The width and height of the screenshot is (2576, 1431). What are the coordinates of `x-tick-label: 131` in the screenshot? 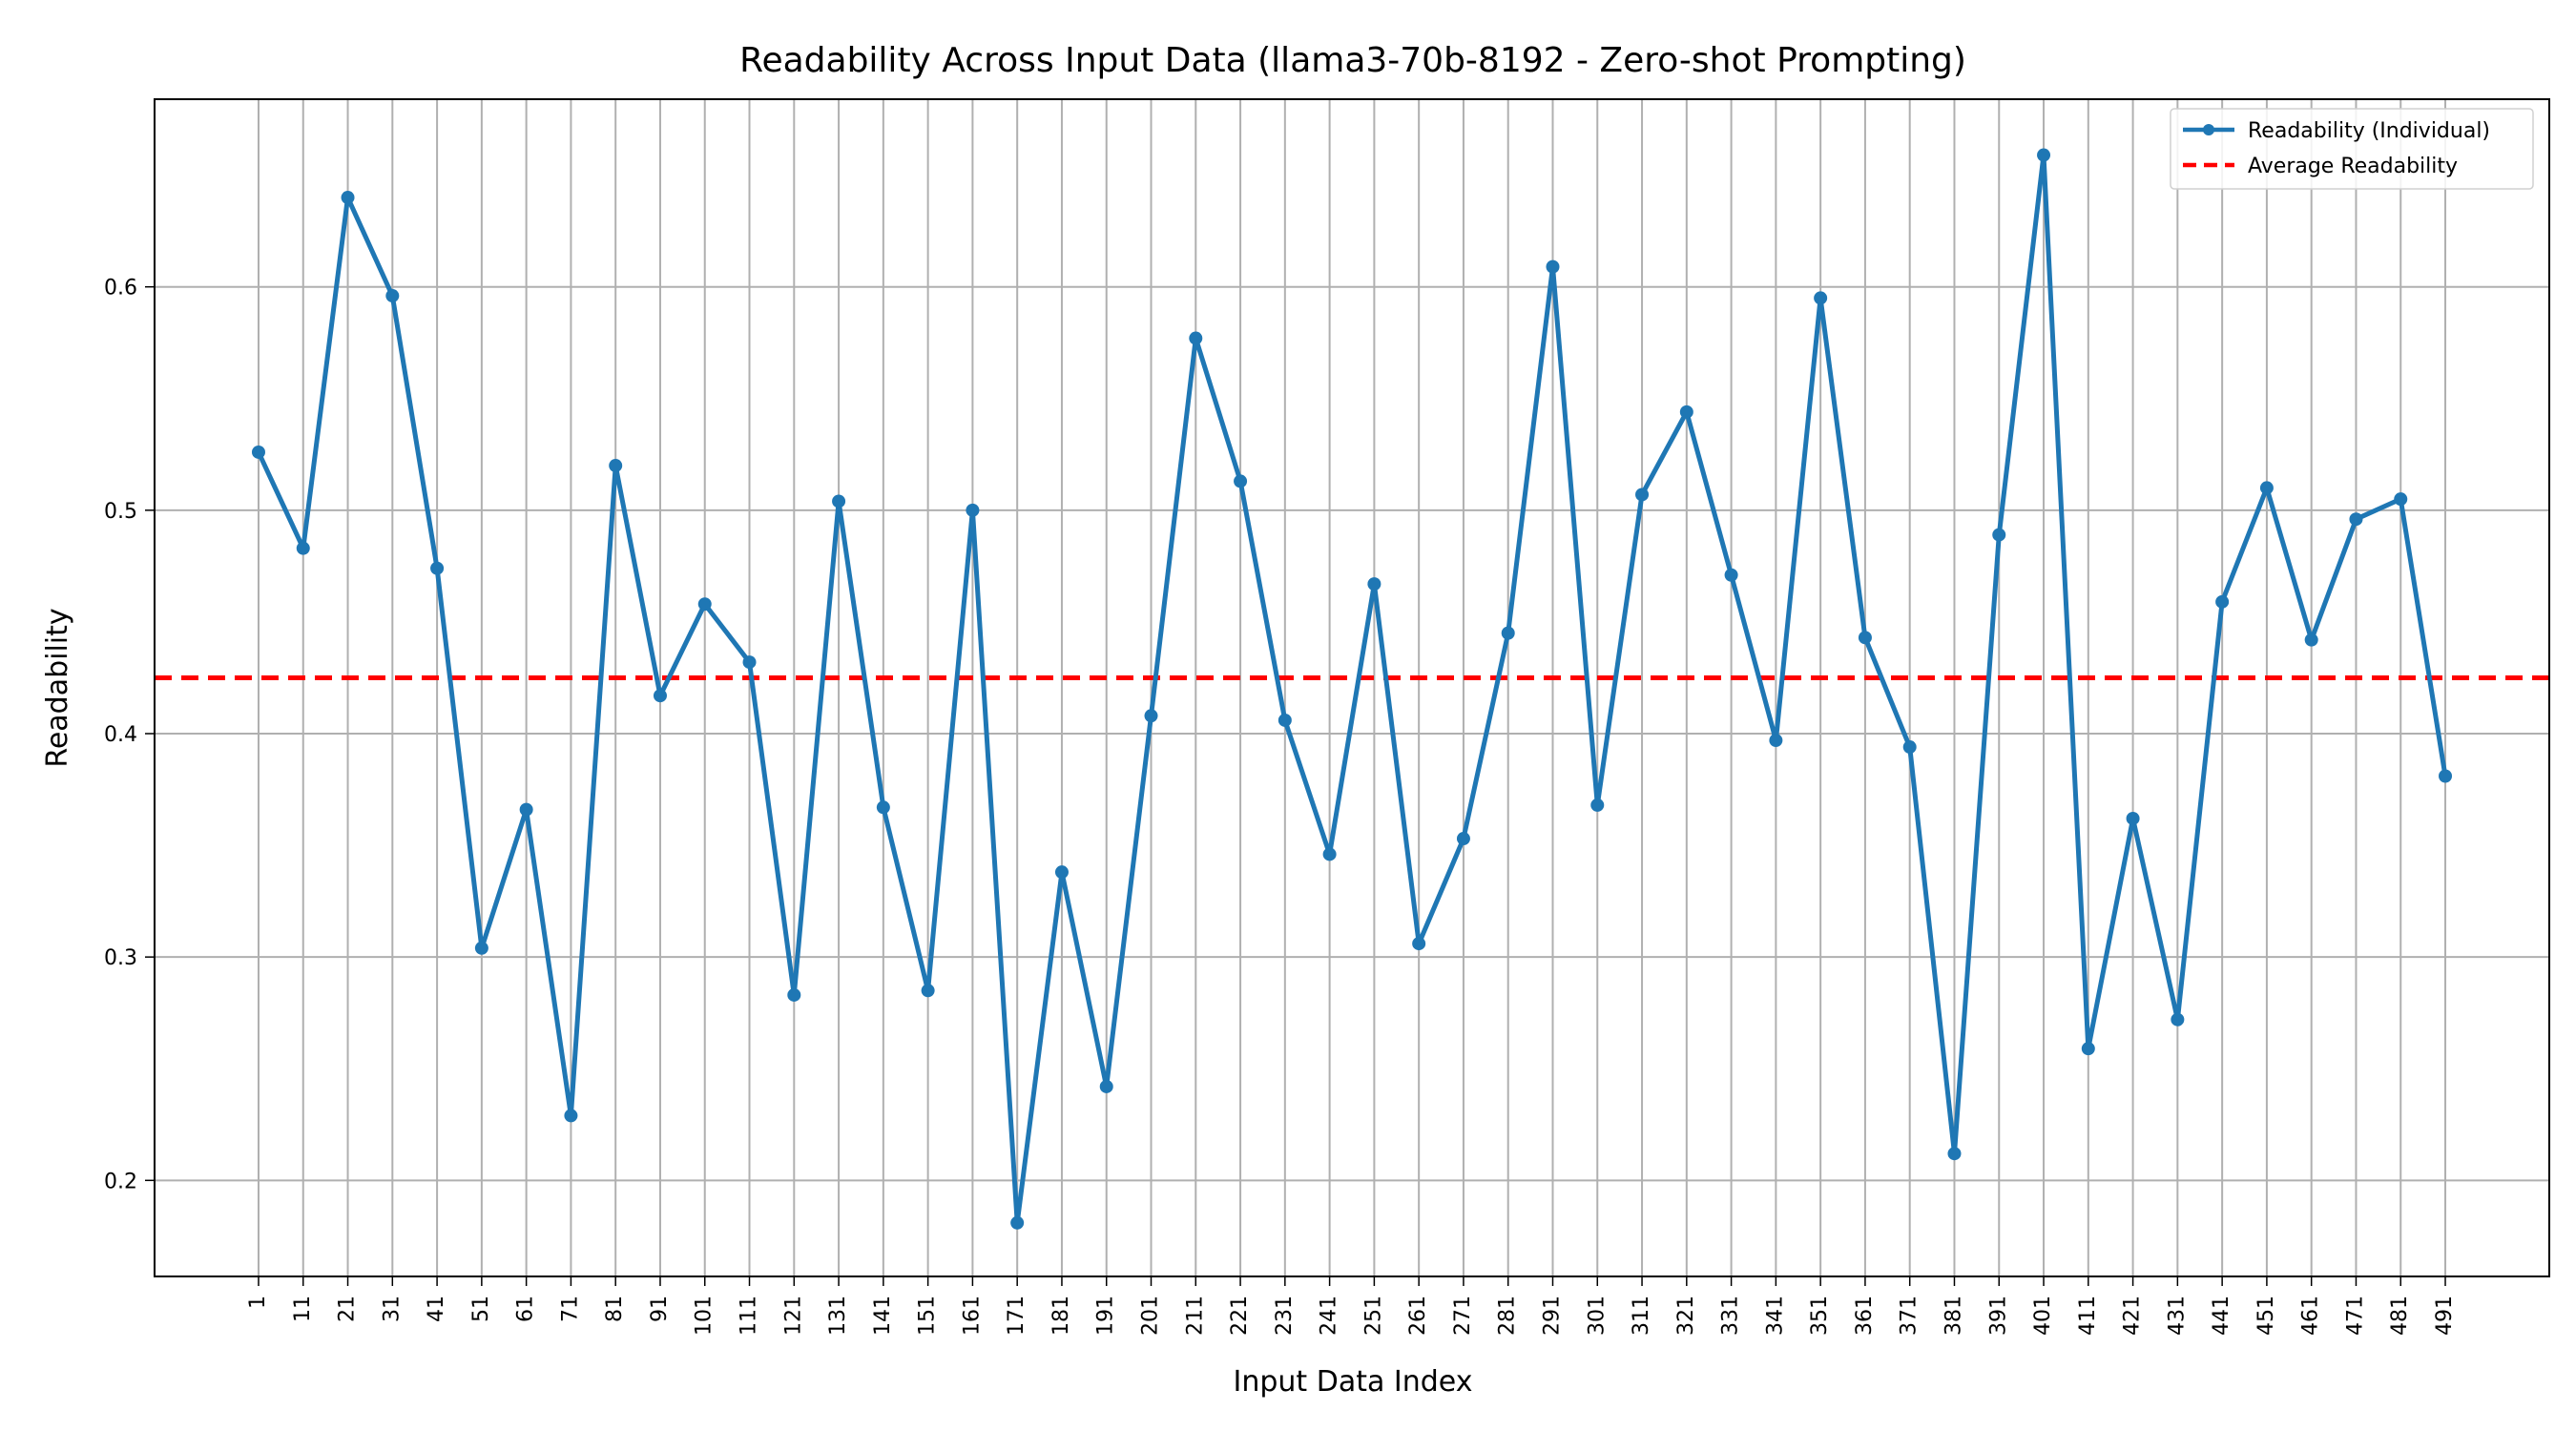 It's located at (838, 1316).